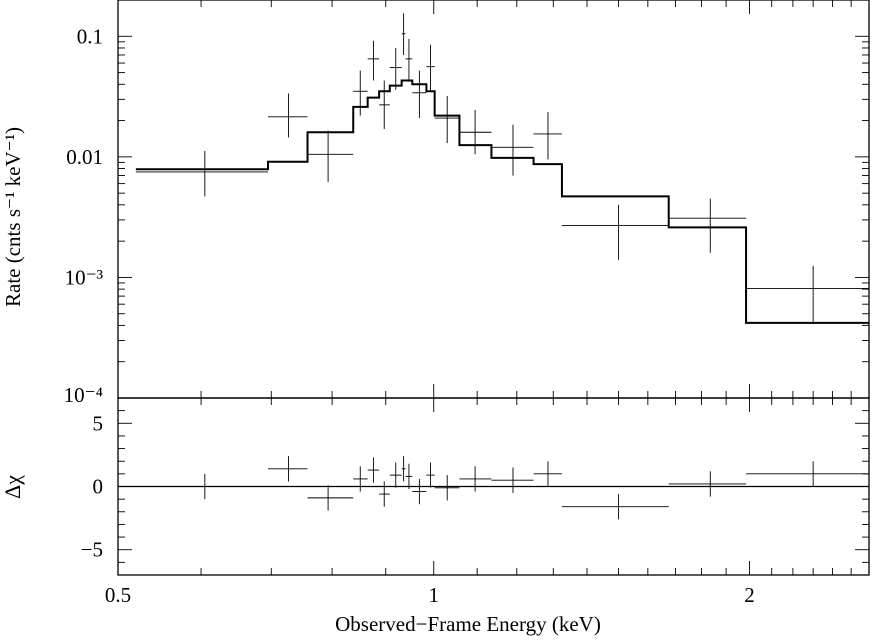  What do you see at coordinates (749, 595) in the screenshot?
I see `x-tick-label: 2` at bounding box center [749, 595].